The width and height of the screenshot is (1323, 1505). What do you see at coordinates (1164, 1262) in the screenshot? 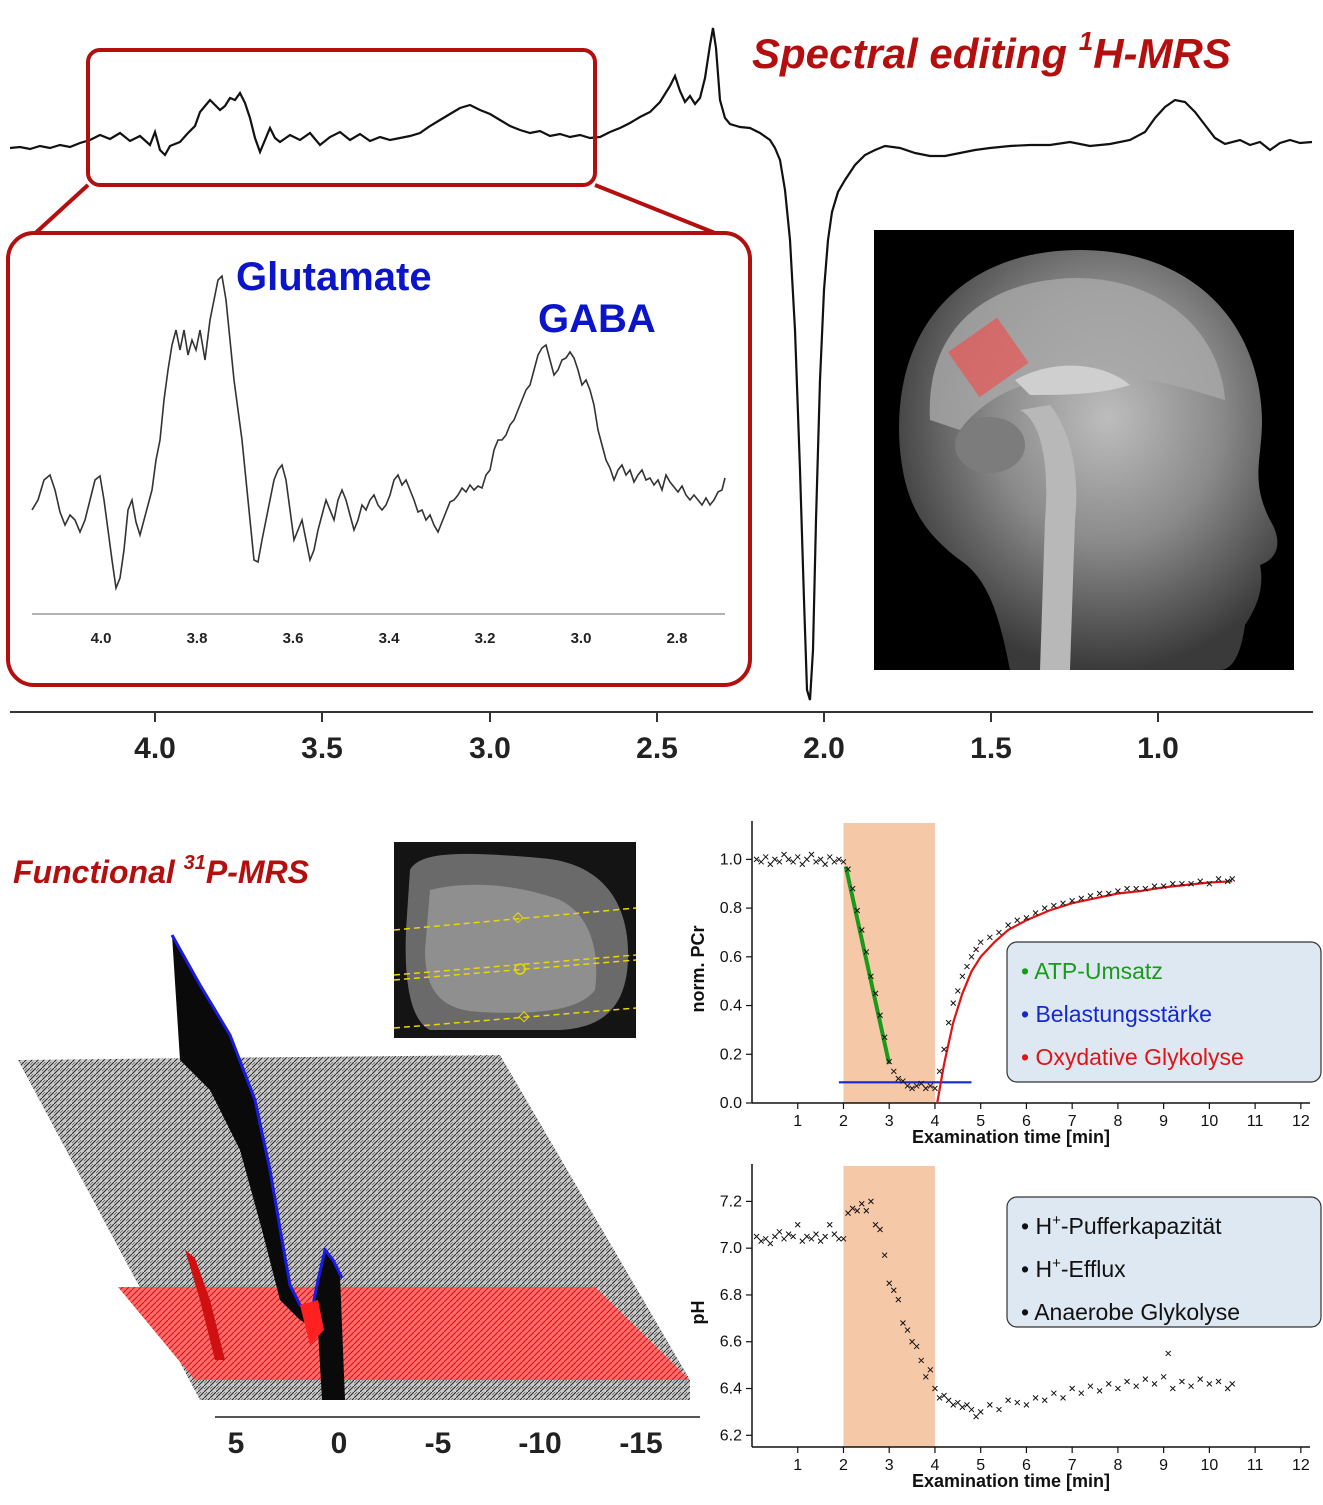
I see `legend-box` at bounding box center [1164, 1262].